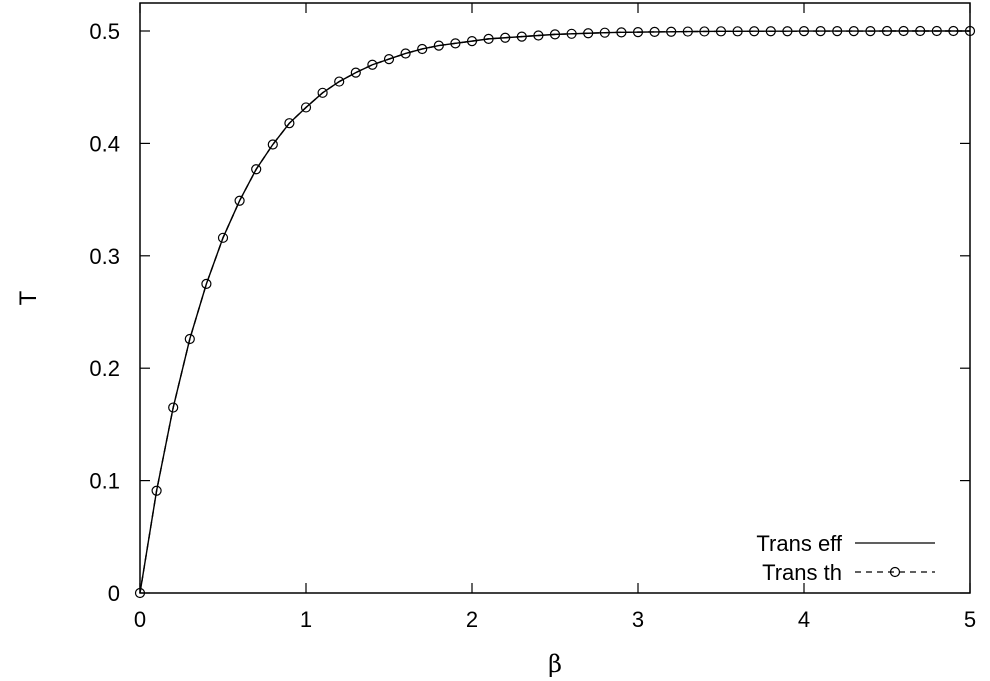  What do you see at coordinates (28, 297) in the screenshot?
I see `y-axis-label: T` at bounding box center [28, 297].